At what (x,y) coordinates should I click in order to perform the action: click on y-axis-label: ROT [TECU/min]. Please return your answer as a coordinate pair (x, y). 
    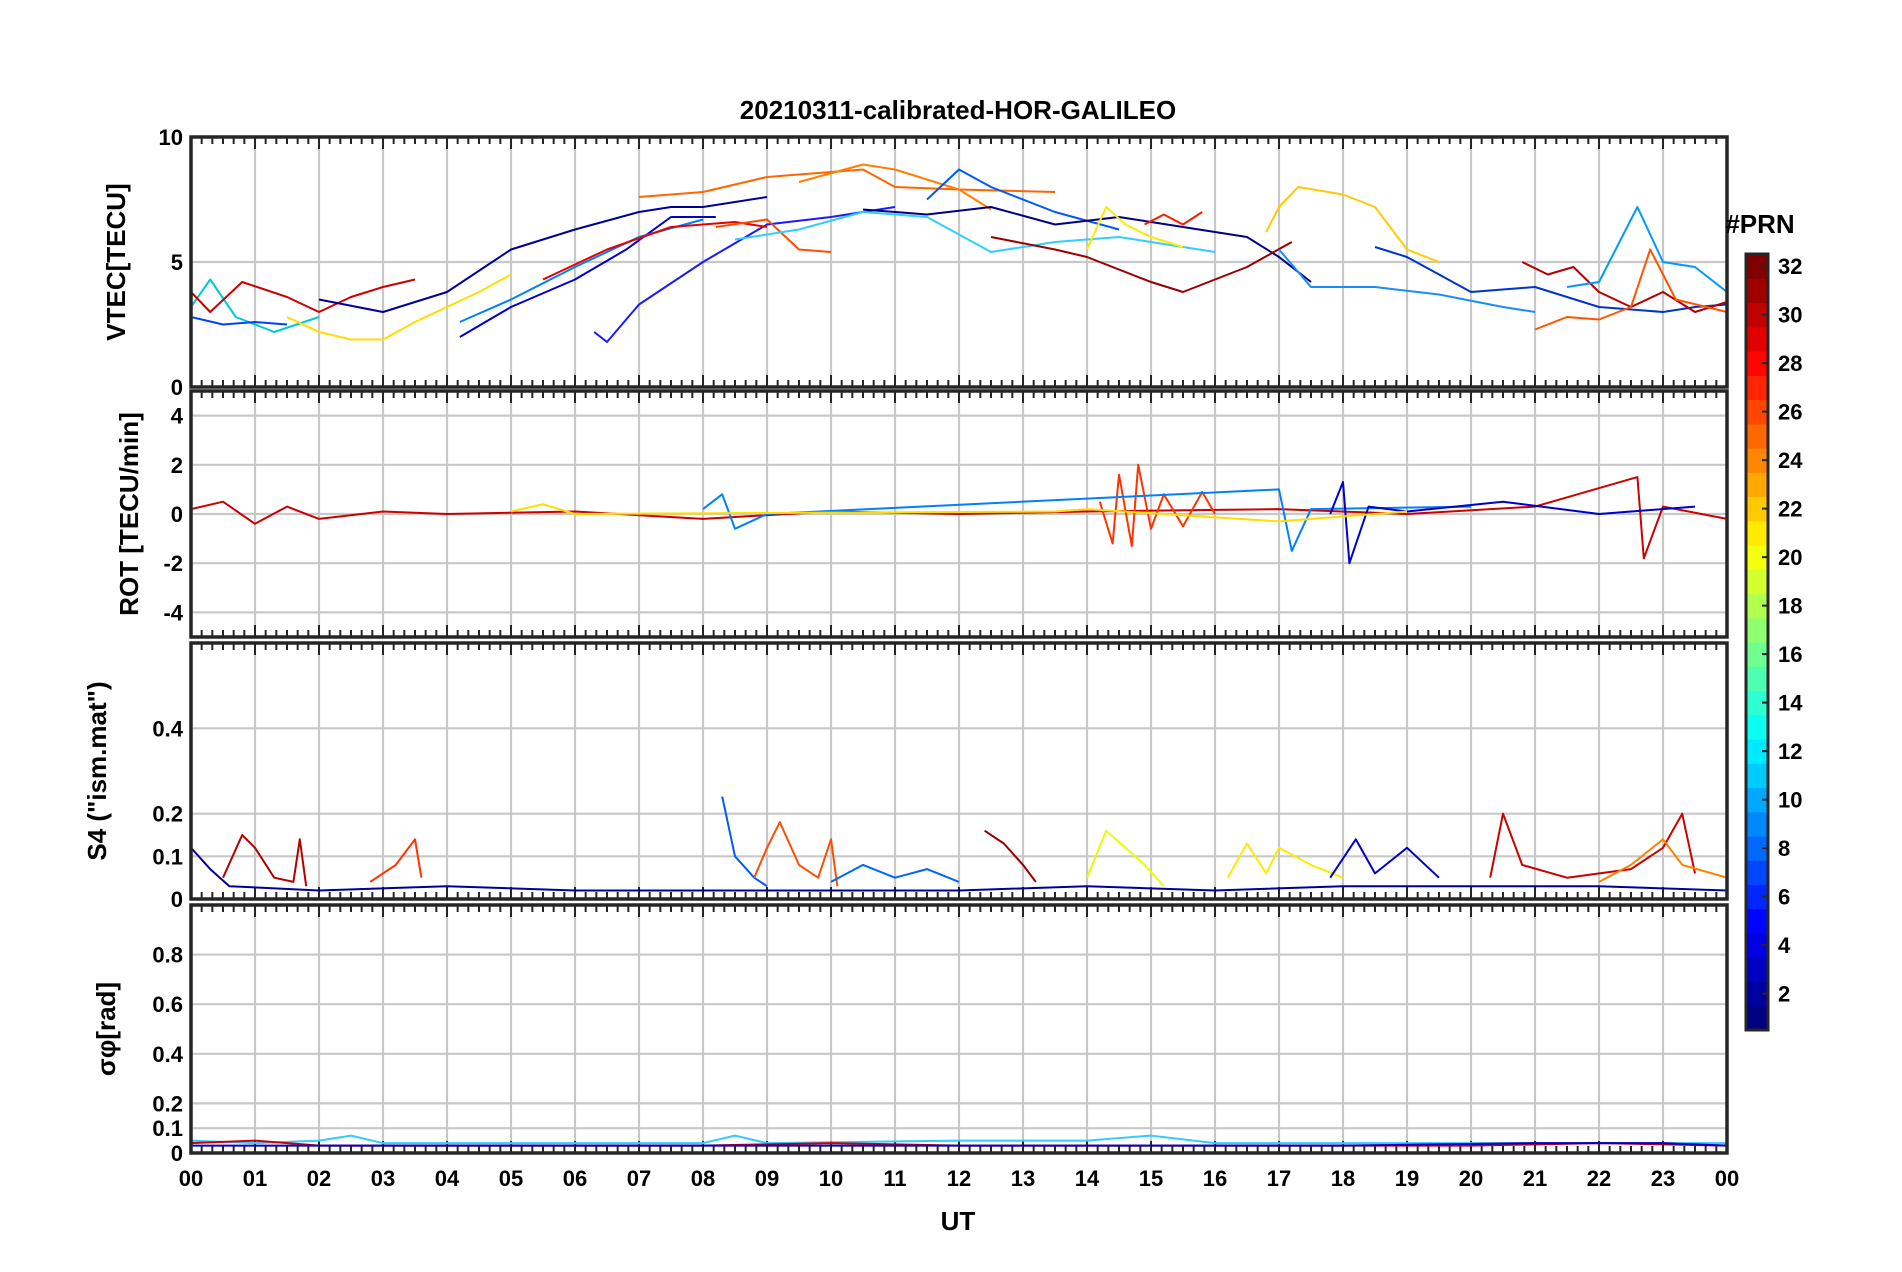
    Looking at the image, I should click on (129, 514).